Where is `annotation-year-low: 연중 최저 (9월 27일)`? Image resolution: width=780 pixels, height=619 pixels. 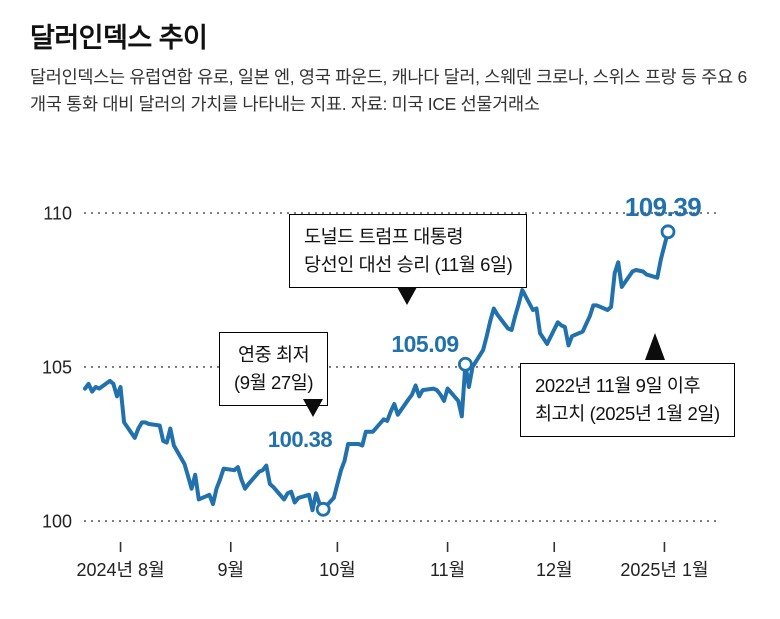
annotation-year-low: 연중 최저 (9월 27일) is located at coordinates (274, 369).